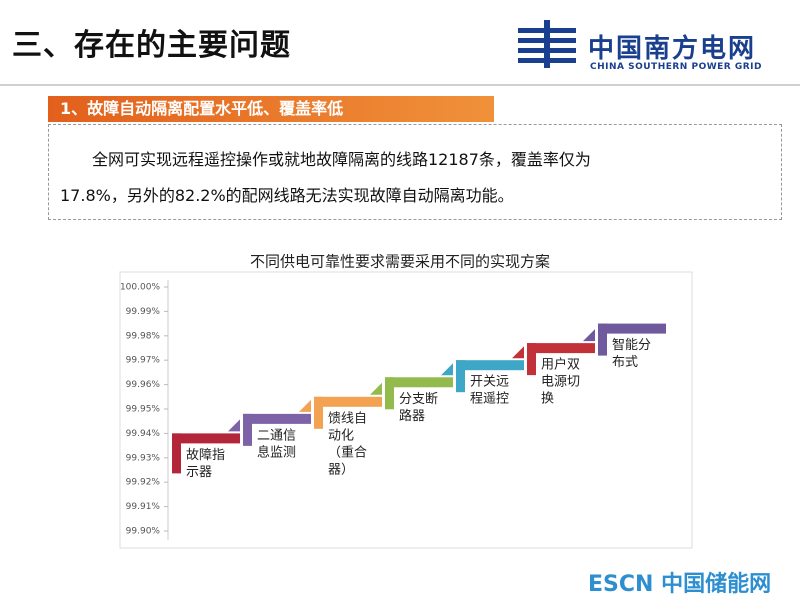  Describe the element at coordinates (347, 418) in the screenshot. I see `step-label: 馈线自` at that location.